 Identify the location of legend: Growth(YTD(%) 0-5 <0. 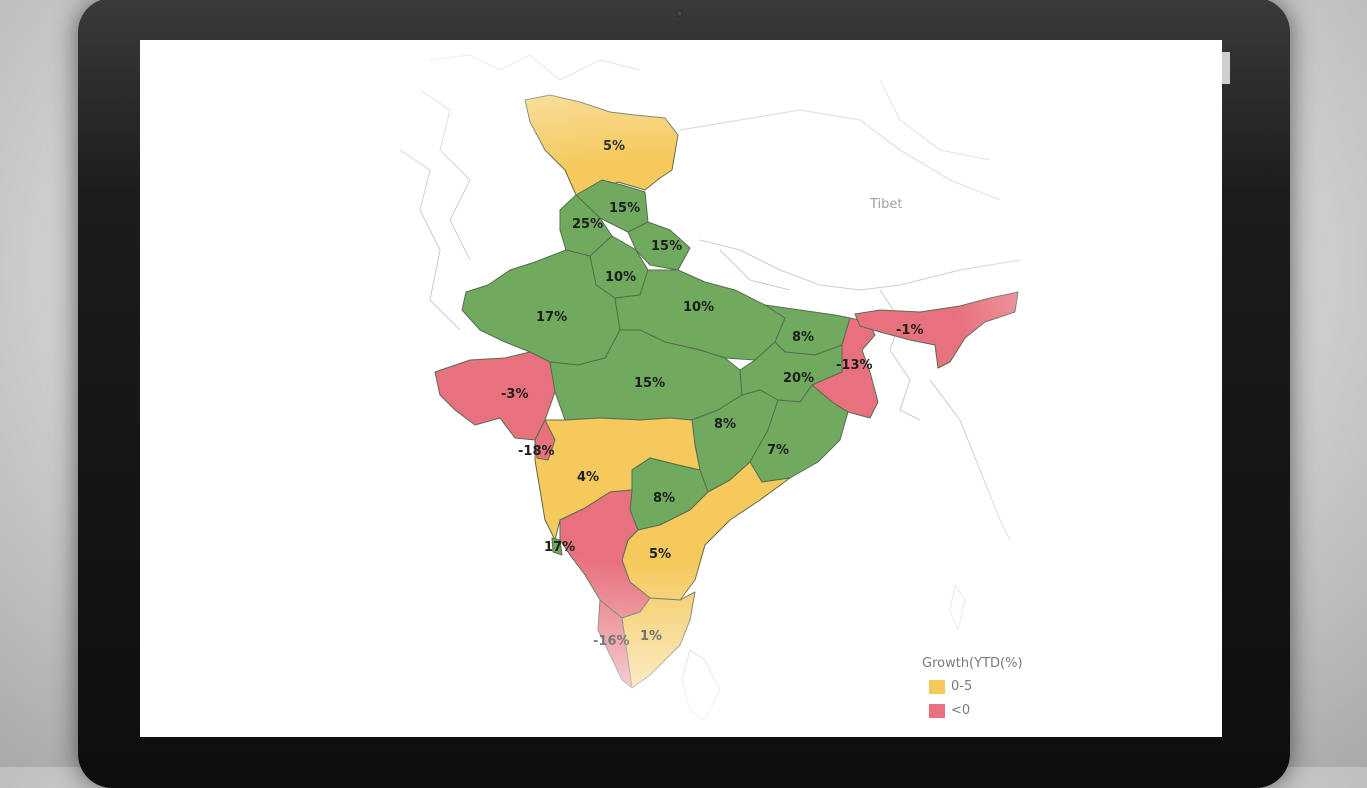
(972, 687).